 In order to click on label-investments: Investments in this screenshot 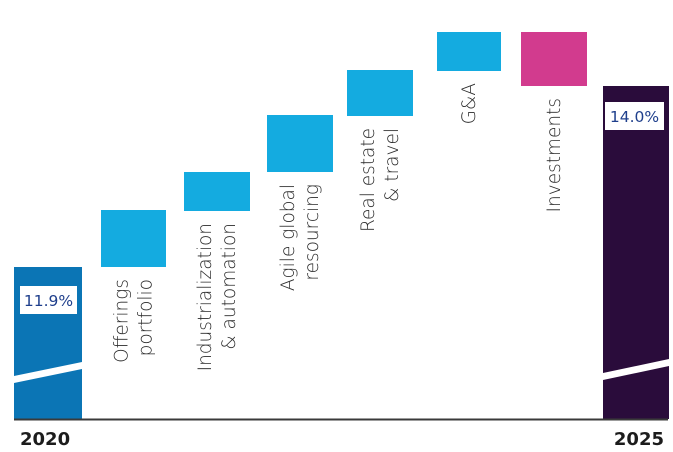, I will do `click(554, 155)`.